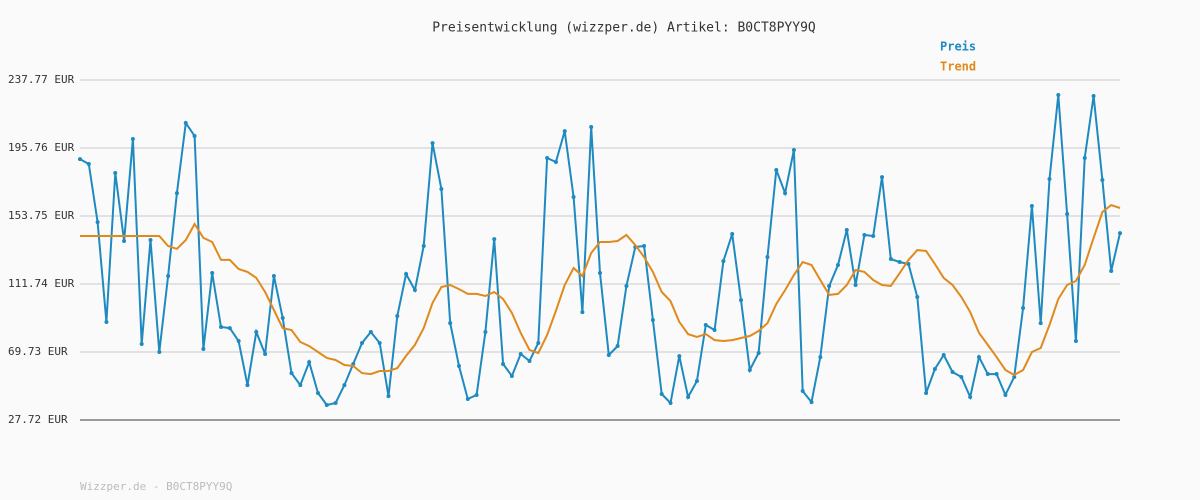 The height and width of the screenshot is (500, 1200). I want to click on y-tick-label: 27.72 EUR, so click(38, 419).